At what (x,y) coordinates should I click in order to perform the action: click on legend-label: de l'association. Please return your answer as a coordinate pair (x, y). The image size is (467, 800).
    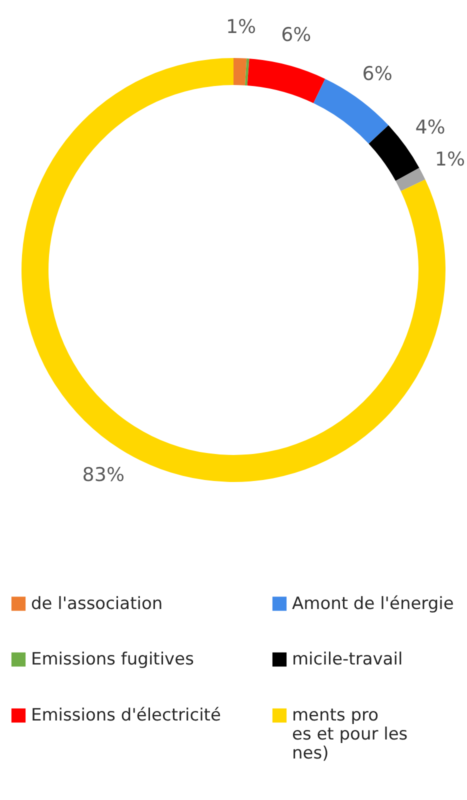
    Looking at the image, I should click on (97, 604).